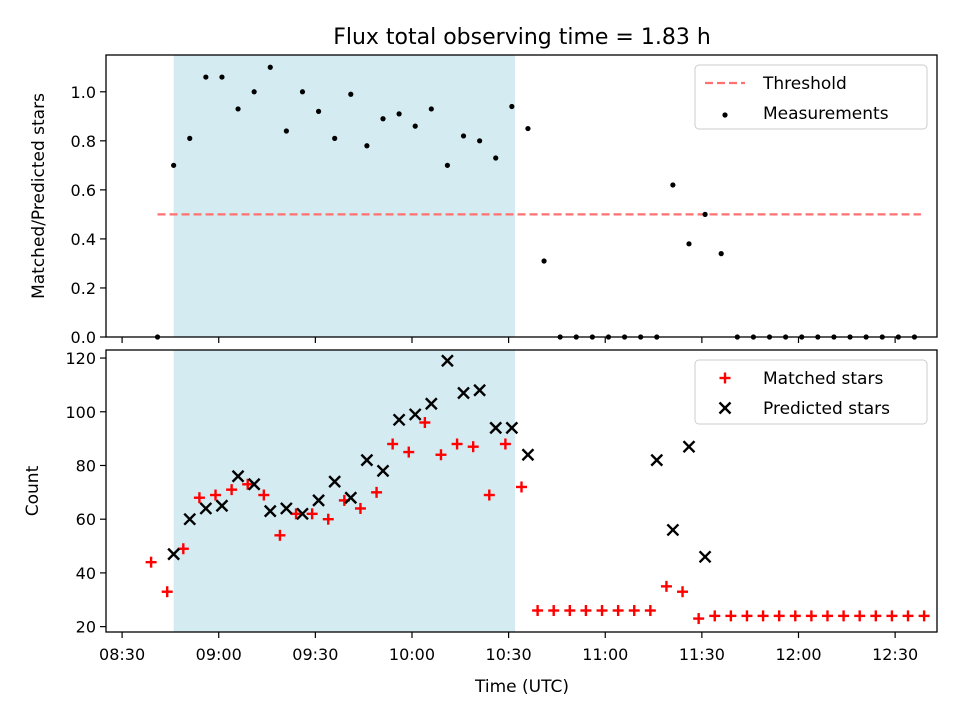 The height and width of the screenshot is (720, 960). I want to click on x-tick-label: 09:00, so click(219, 654).